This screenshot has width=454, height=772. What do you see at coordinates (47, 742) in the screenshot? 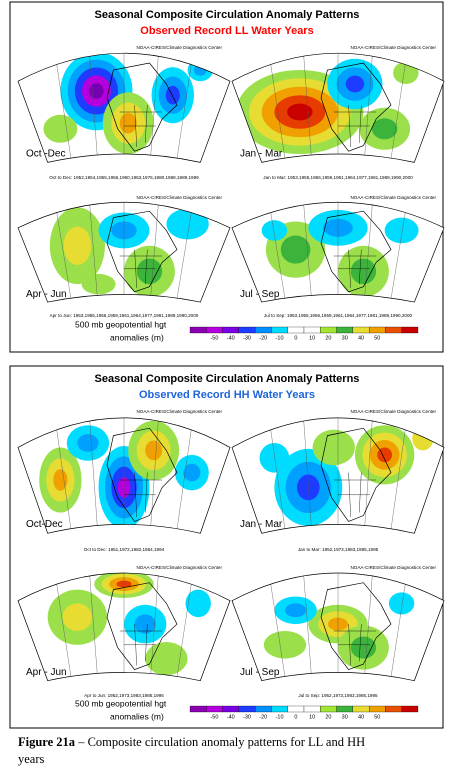
I see `caption-label: Figure 21a` at bounding box center [47, 742].